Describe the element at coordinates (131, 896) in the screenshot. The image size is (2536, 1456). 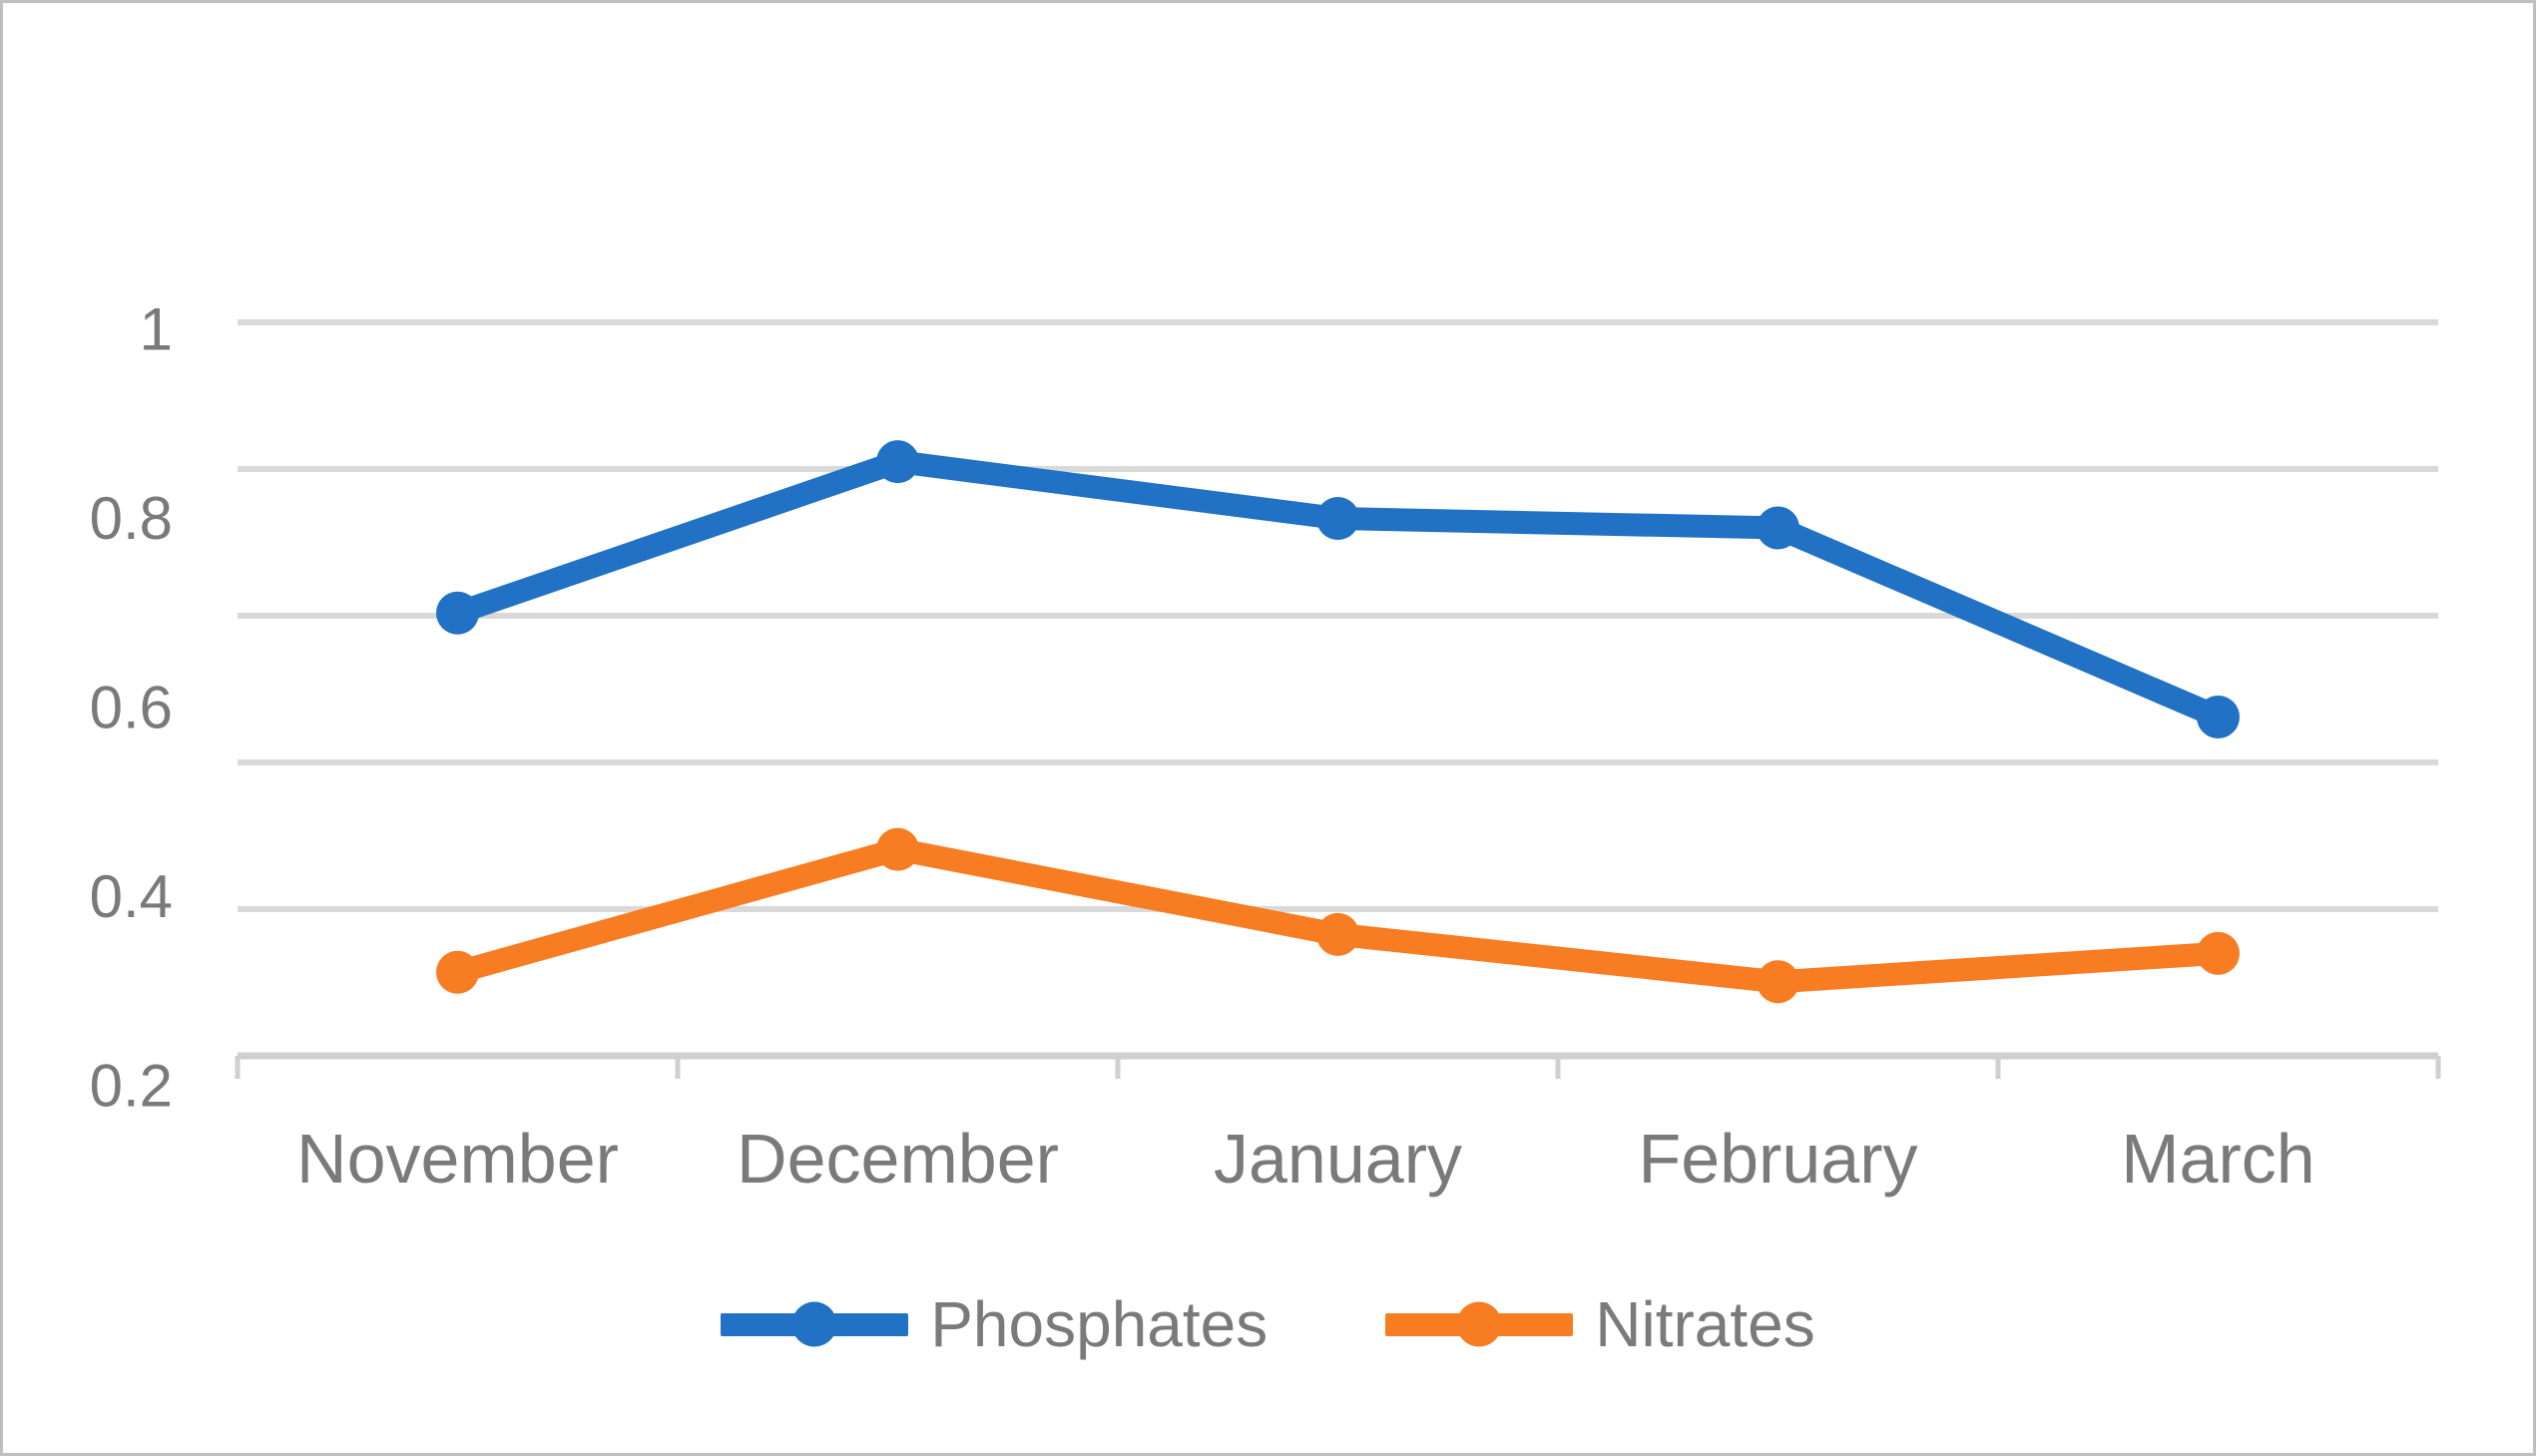
I see `y-axis-label: 0.4` at that location.